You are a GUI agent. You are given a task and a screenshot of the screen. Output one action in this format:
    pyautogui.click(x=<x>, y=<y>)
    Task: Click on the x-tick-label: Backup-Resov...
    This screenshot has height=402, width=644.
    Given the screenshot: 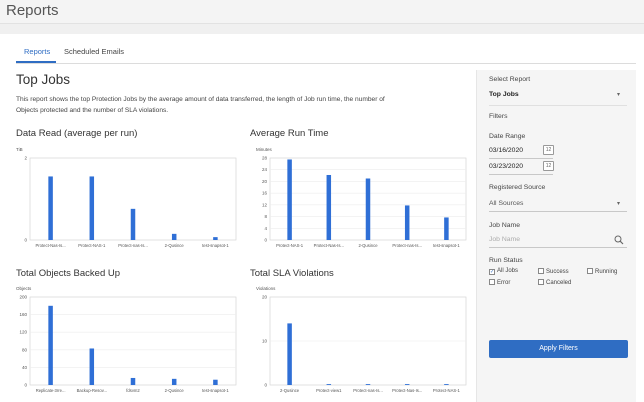 What is the action you would take?
    pyautogui.click(x=92, y=390)
    